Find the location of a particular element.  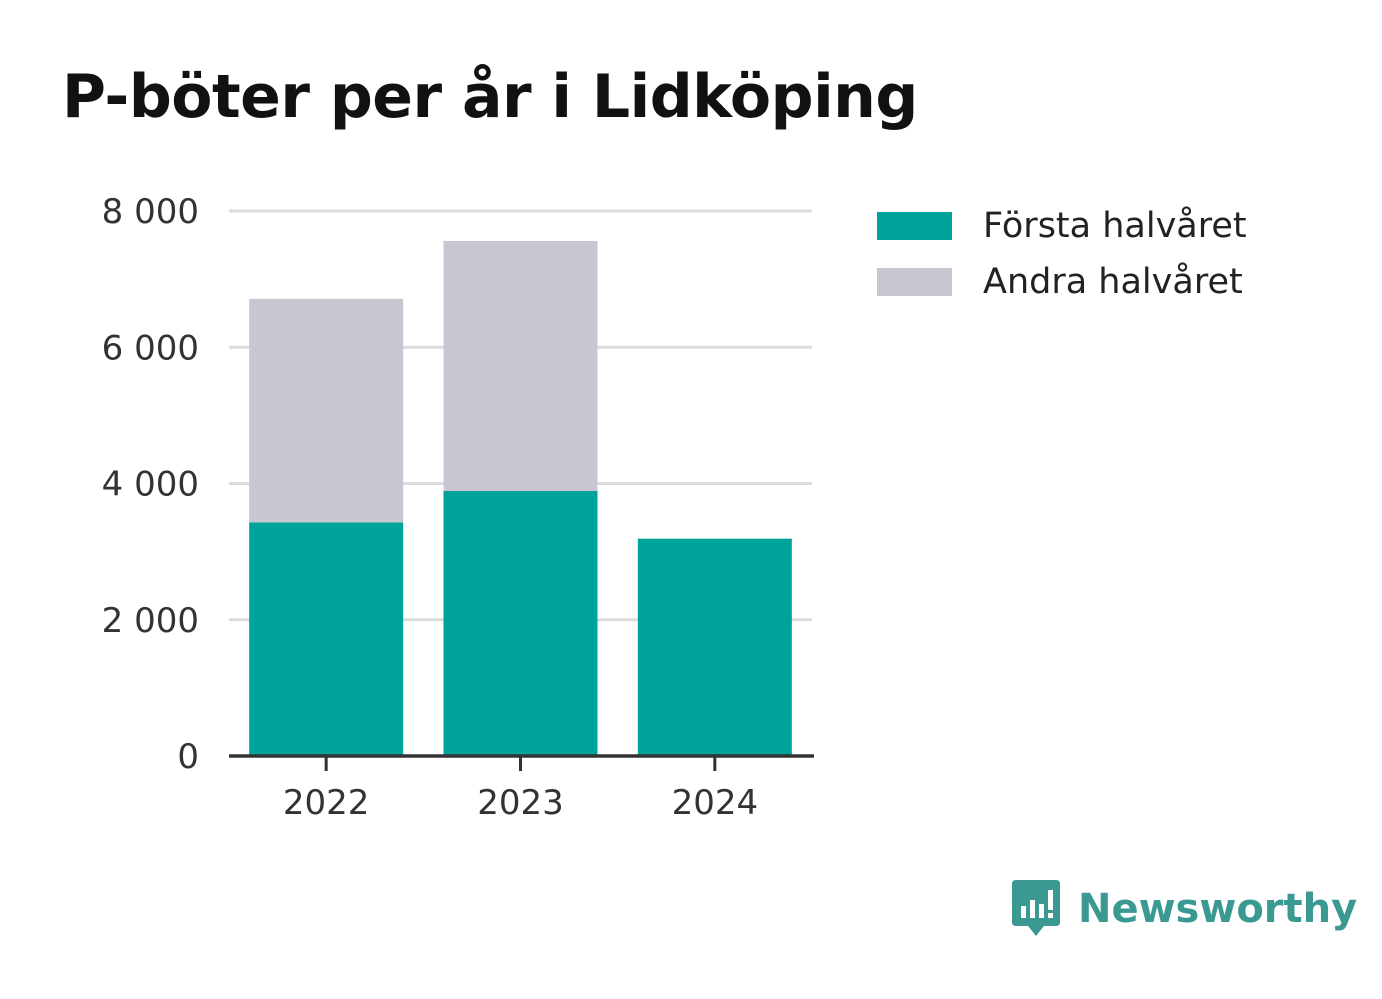

y-tick-label-4000: 4 000 is located at coordinates (150, 485).